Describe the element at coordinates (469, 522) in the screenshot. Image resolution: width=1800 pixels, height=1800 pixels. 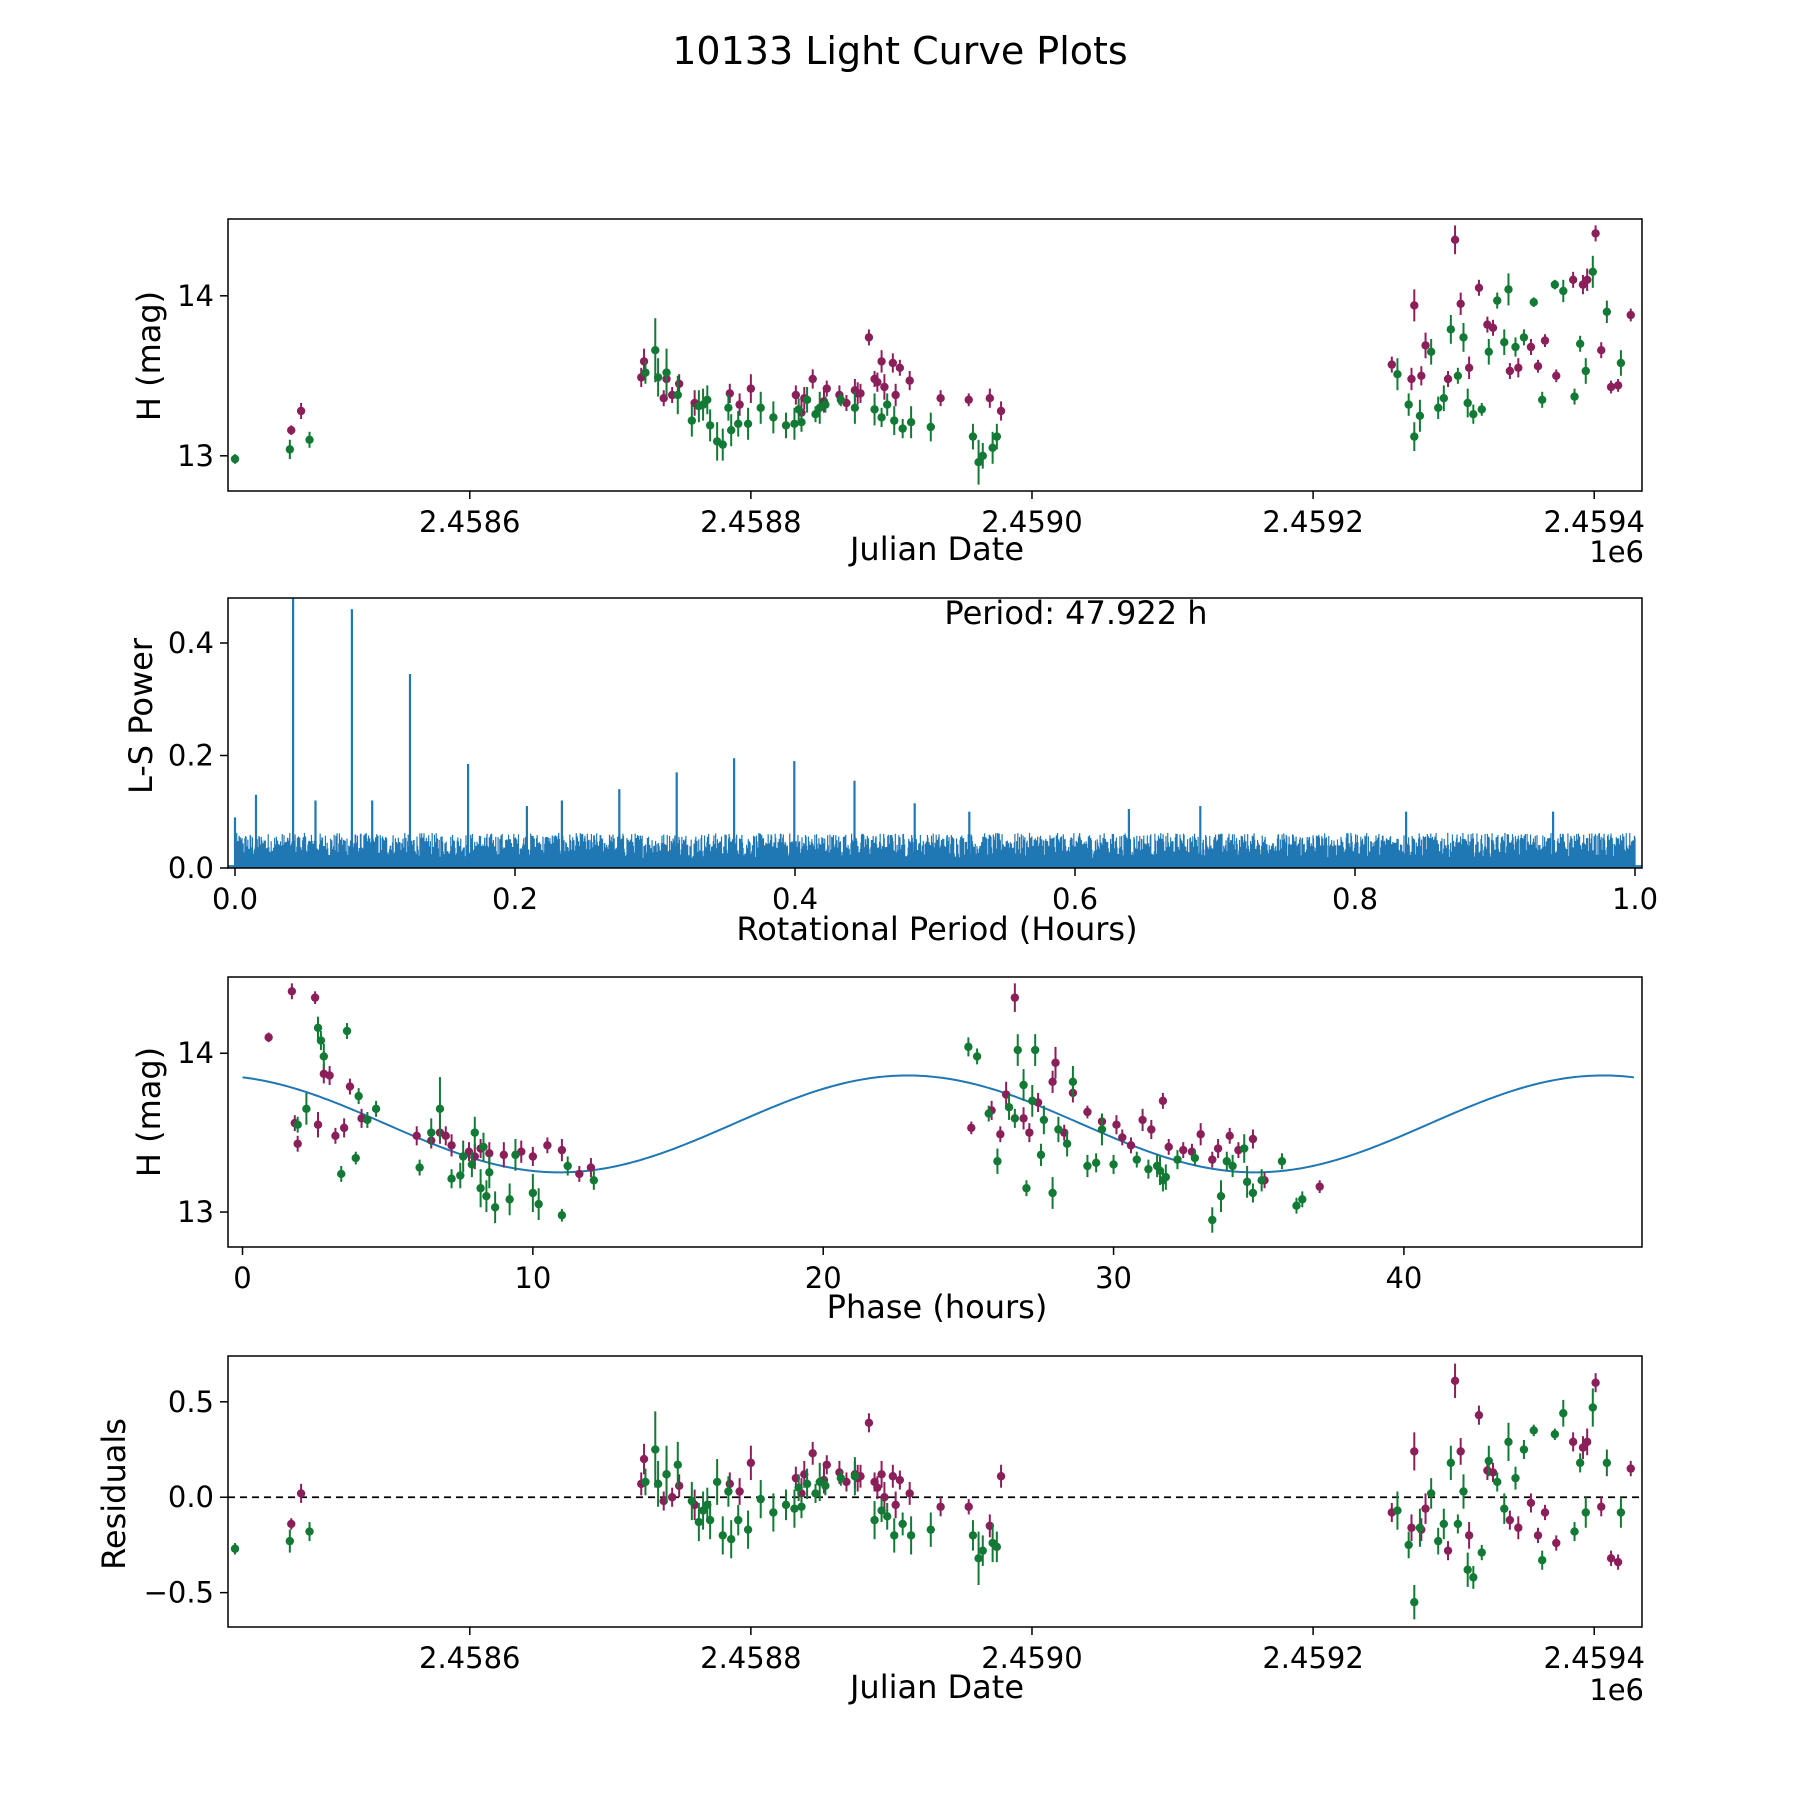
I see `panel-0-xtick-label: 2.4586` at that location.